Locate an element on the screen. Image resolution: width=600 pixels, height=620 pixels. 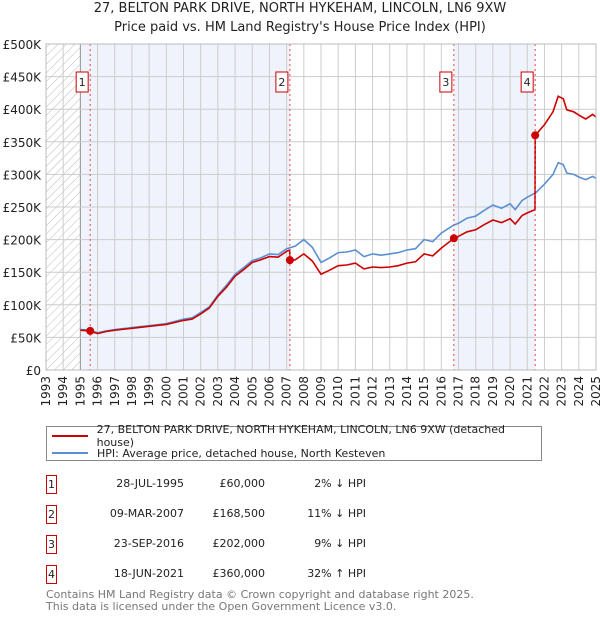
x-tick-label: 1999 is located at coordinates (149, 391).